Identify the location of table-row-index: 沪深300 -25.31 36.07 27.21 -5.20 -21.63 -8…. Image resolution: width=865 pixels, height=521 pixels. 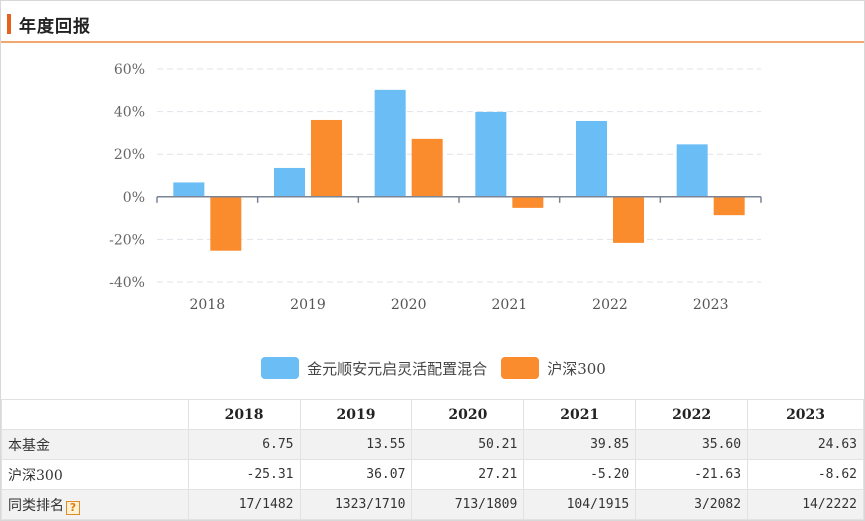
(432, 474).